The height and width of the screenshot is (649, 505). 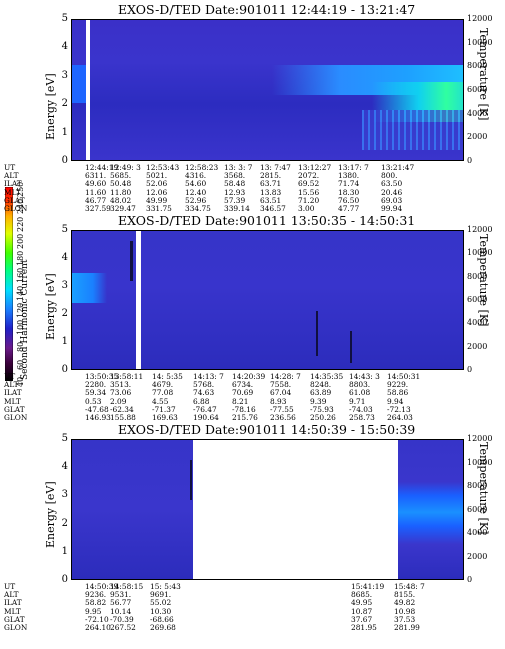 What do you see at coordinates (204, 393) in the screenshot?
I see `table-cell: 74.63` at bounding box center [204, 393].